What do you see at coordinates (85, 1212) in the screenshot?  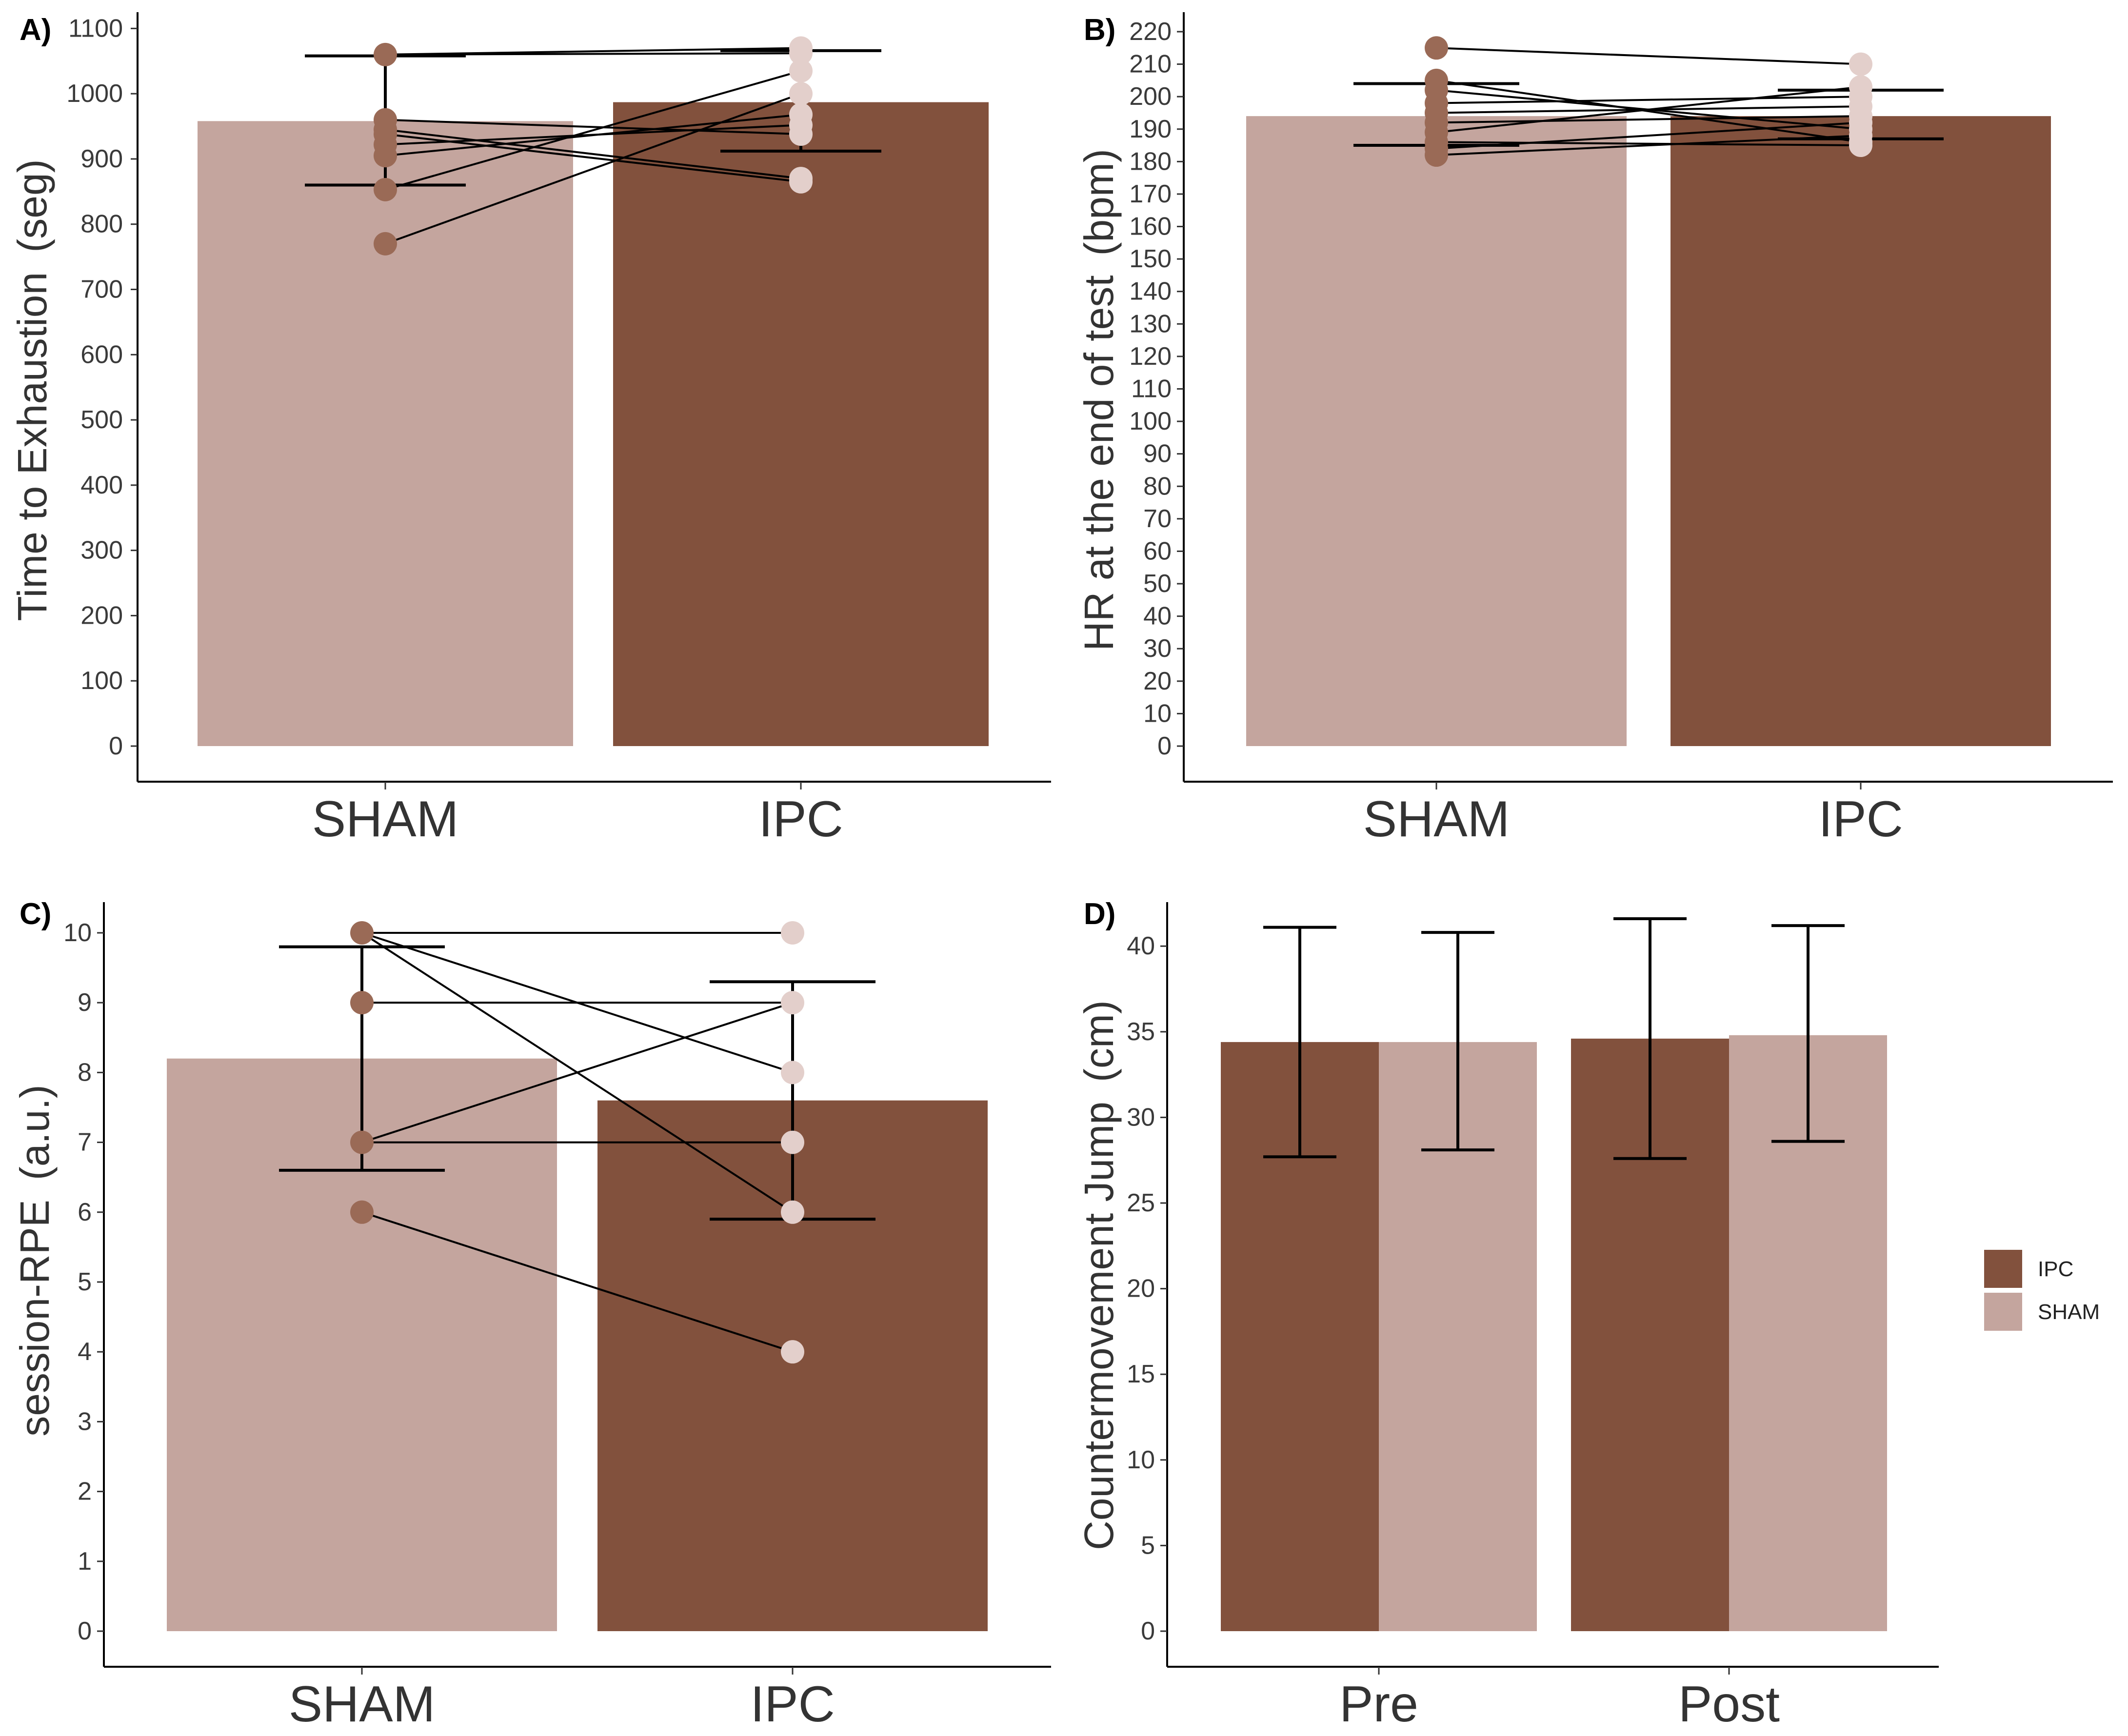 I see `y-tick-label: 6` at bounding box center [85, 1212].